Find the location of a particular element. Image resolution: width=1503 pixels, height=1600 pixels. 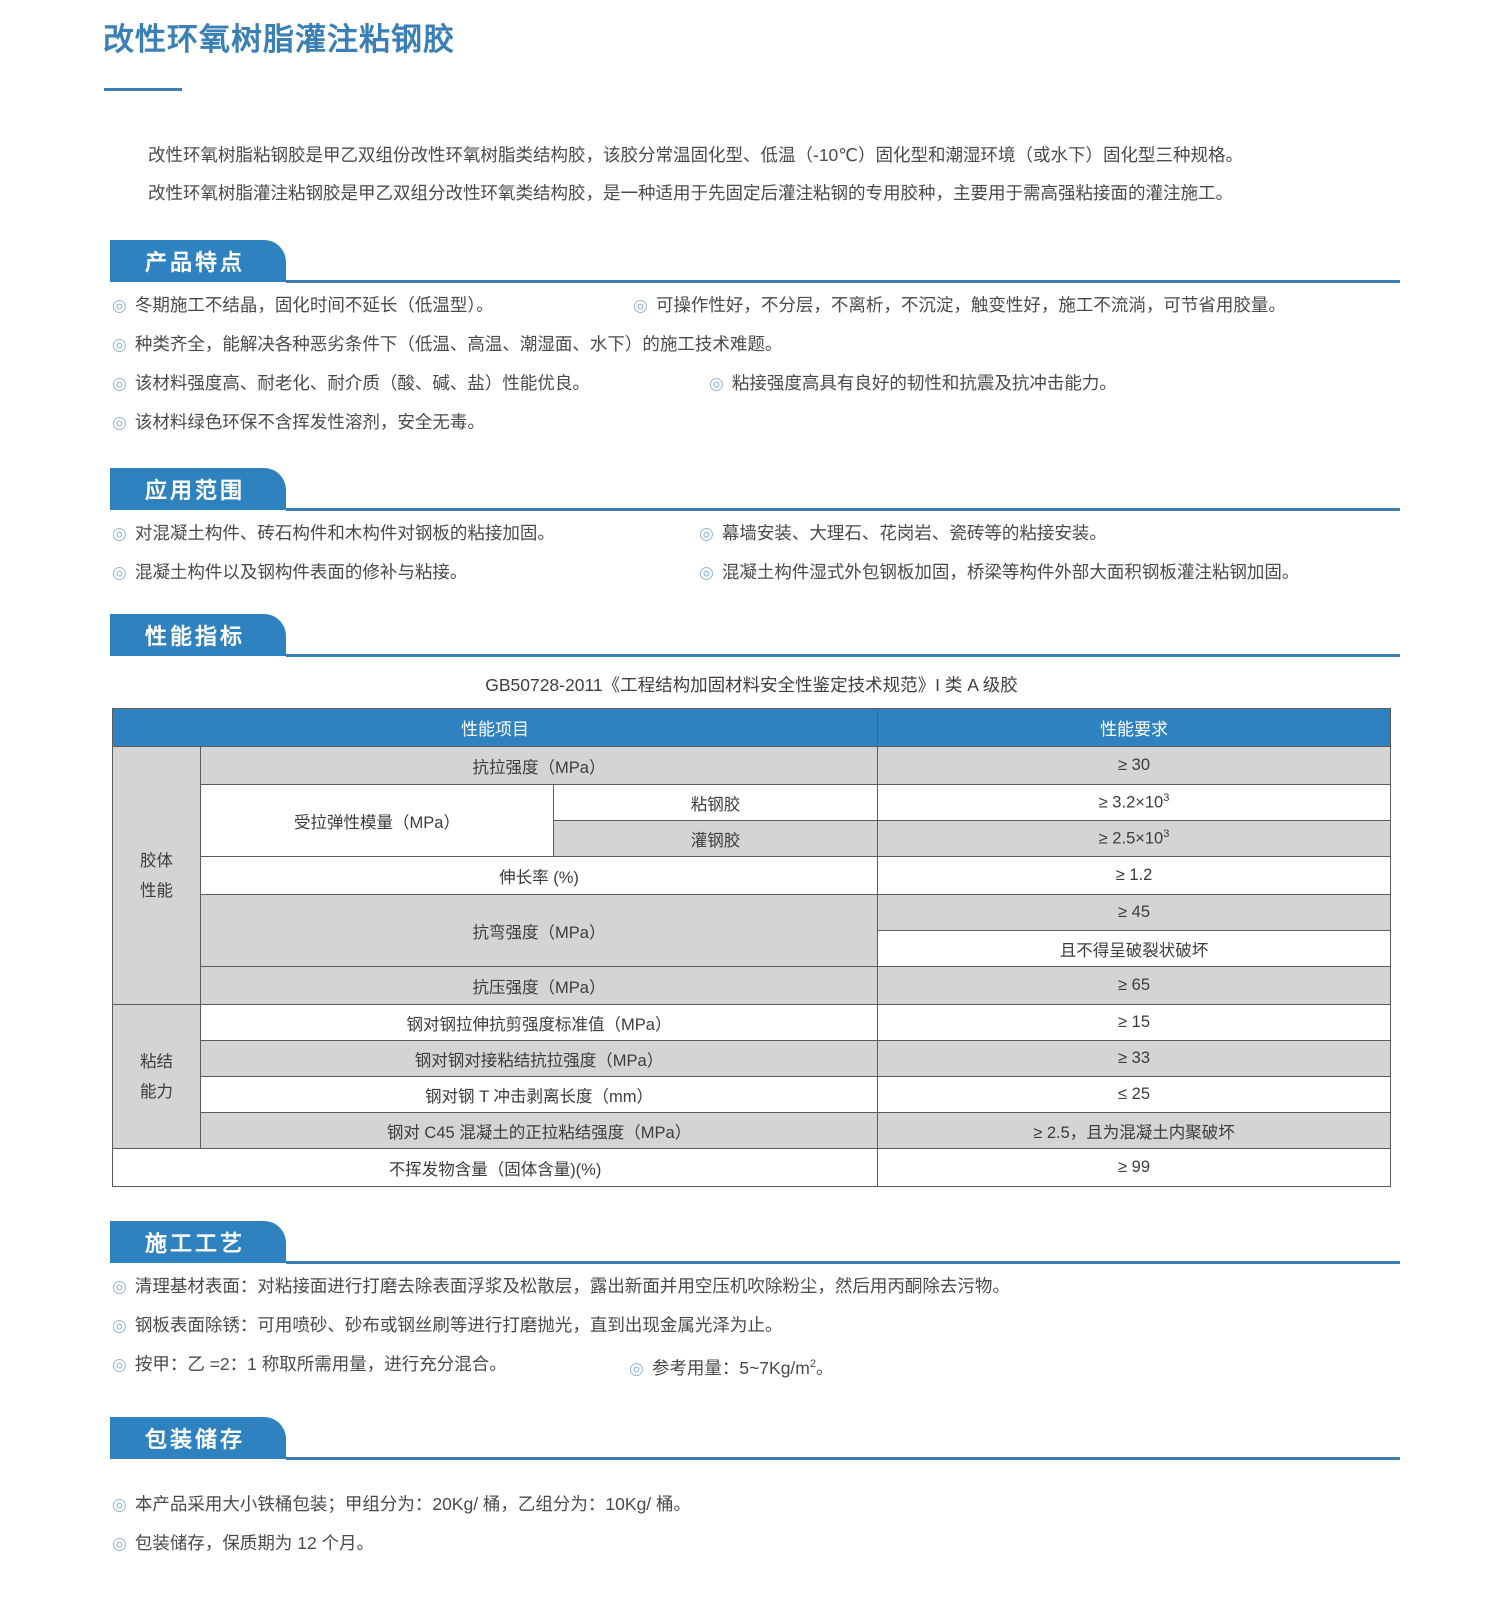

list-row: ◎ 该材料绿色环保不含挥发性溶剂，安全无毒。 is located at coordinates (762, 427).